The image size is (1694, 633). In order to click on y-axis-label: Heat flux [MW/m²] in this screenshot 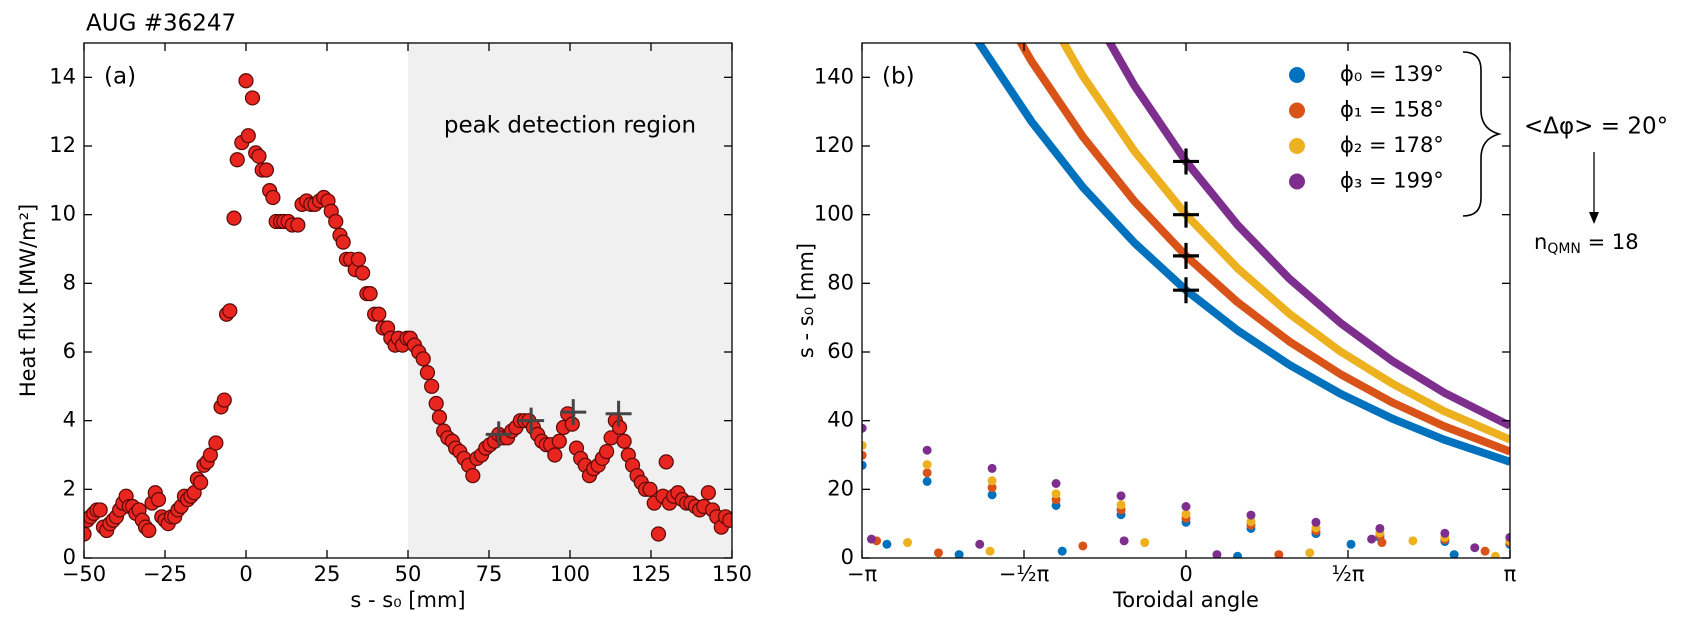, I will do `click(28, 300)`.